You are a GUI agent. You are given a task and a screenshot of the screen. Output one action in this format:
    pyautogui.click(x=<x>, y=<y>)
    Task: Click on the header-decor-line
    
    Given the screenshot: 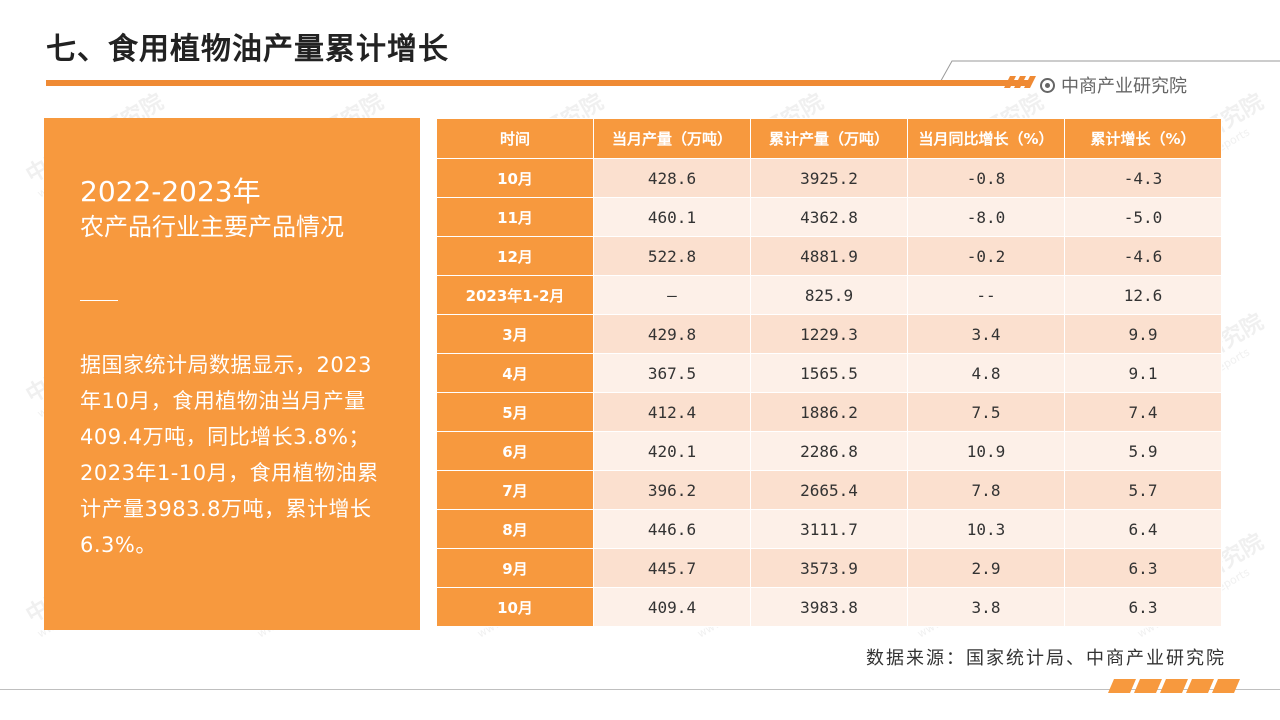 What is the action you would take?
    pyautogui.click(x=1109, y=73)
    